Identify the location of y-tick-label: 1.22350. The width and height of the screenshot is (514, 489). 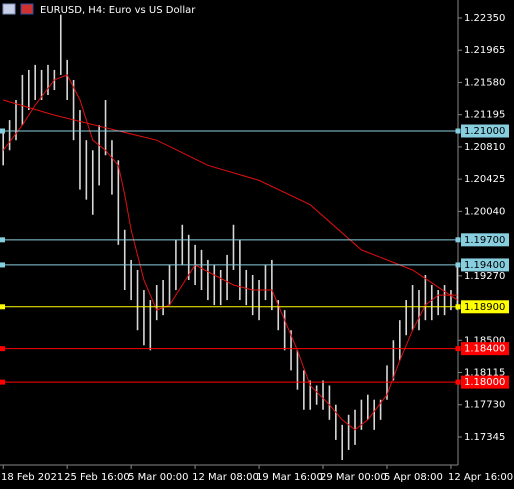
(484, 18).